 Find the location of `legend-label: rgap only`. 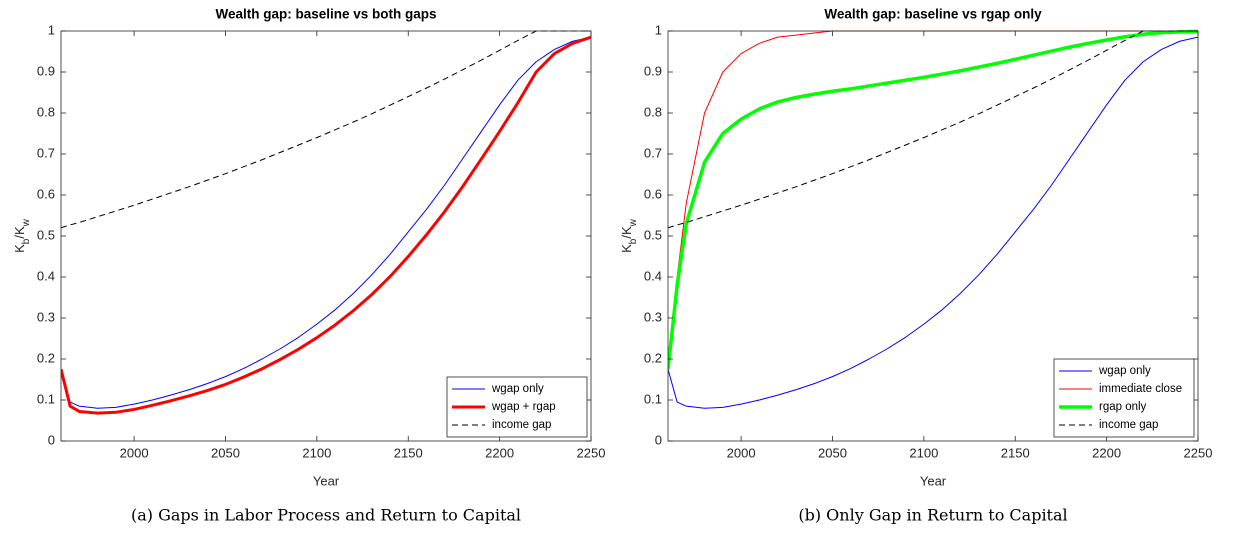

legend-label: rgap only is located at coordinates (1123, 407).